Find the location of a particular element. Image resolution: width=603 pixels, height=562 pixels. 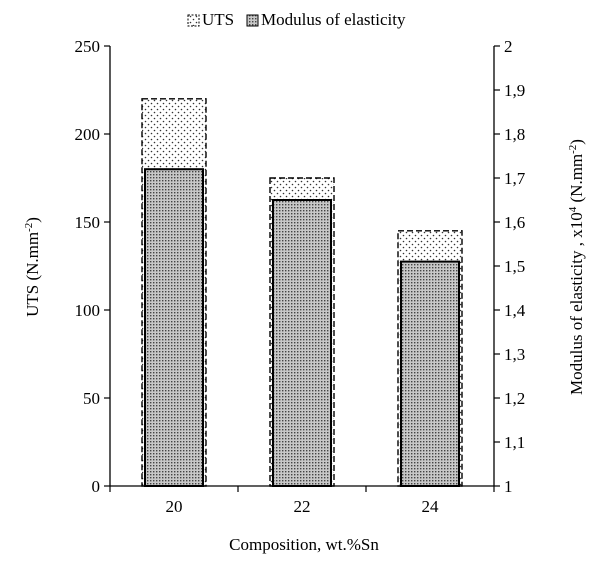

legend-label-modulus: Modulus of elasticity is located at coordinates (333, 19).